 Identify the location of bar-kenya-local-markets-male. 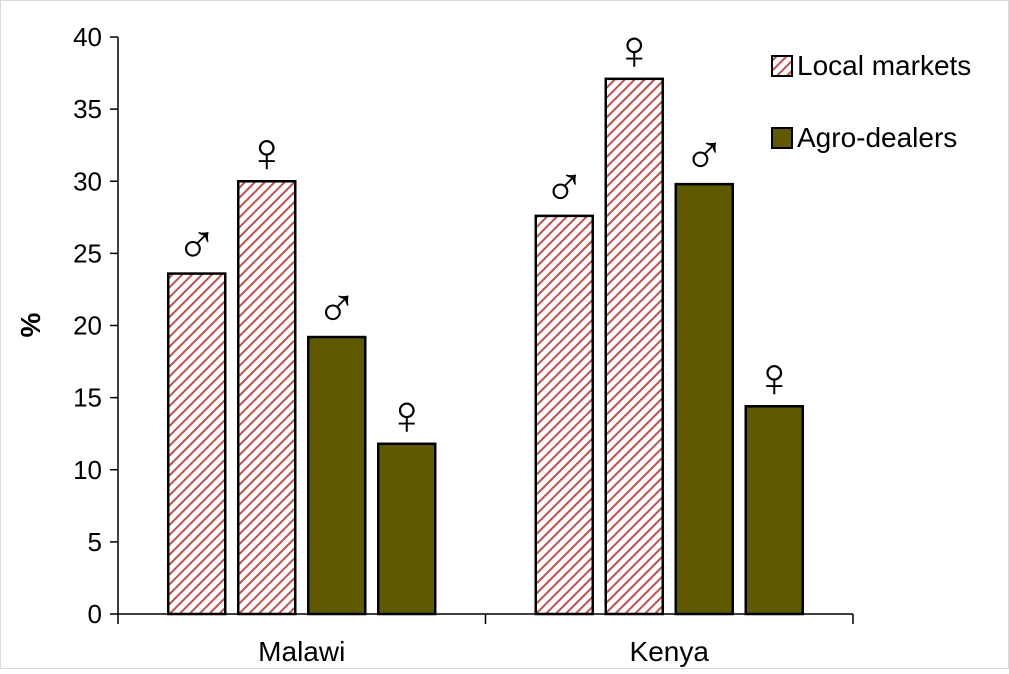
(564, 415).